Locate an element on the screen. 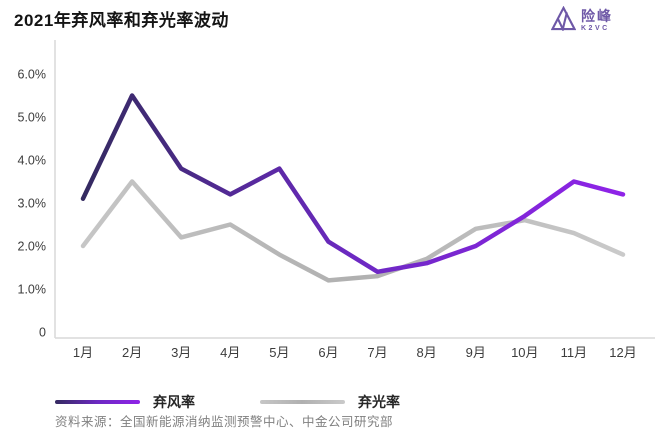 This screenshot has height=437, width=660. x-tick-label: 8月 is located at coordinates (427, 352).